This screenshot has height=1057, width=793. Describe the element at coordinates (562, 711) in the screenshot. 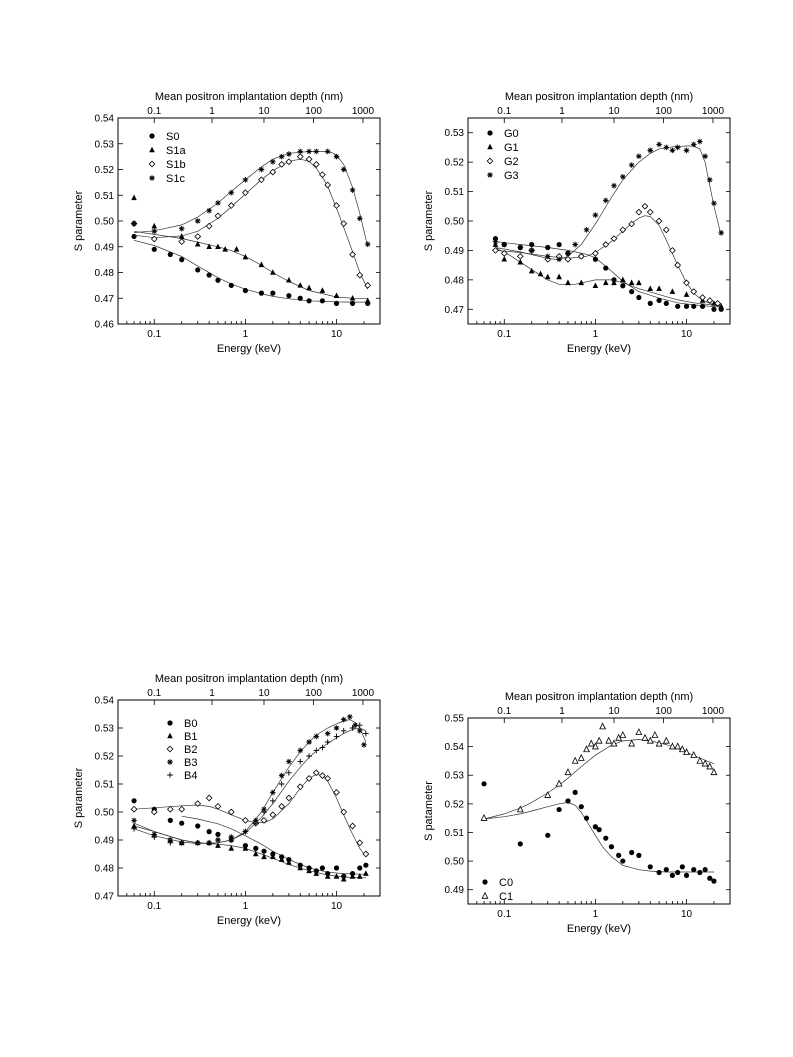

I see `top-tick-label: 1` at that location.